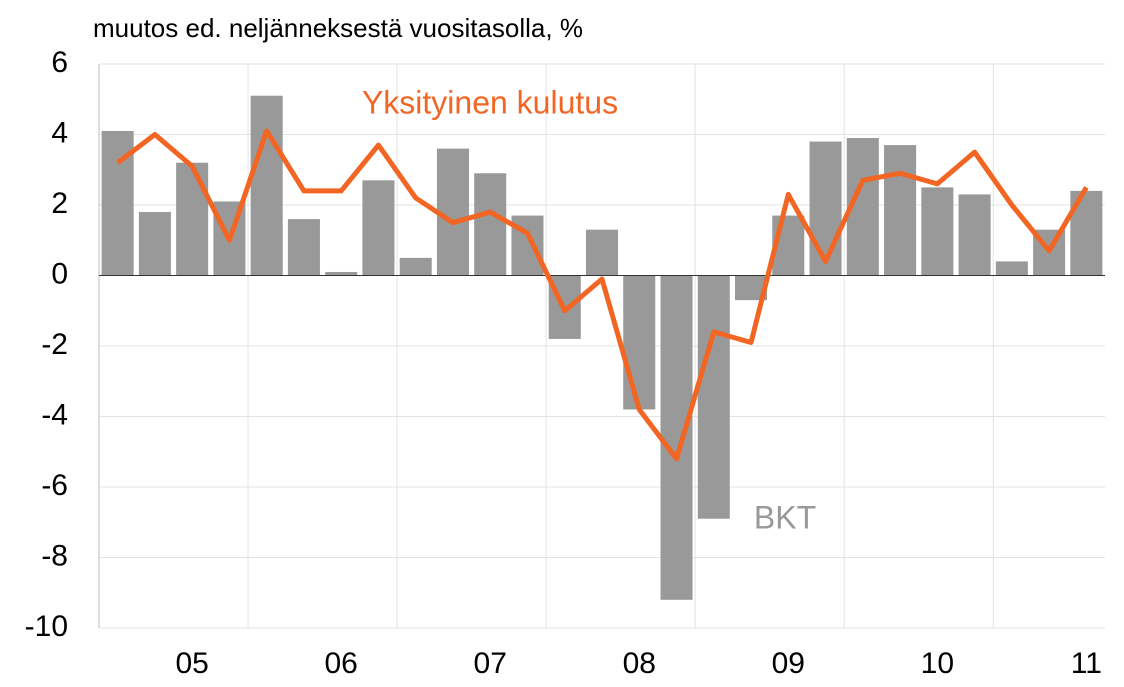  What do you see at coordinates (788, 663) in the screenshot?
I see `x-tick-label: 09` at bounding box center [788, 663].